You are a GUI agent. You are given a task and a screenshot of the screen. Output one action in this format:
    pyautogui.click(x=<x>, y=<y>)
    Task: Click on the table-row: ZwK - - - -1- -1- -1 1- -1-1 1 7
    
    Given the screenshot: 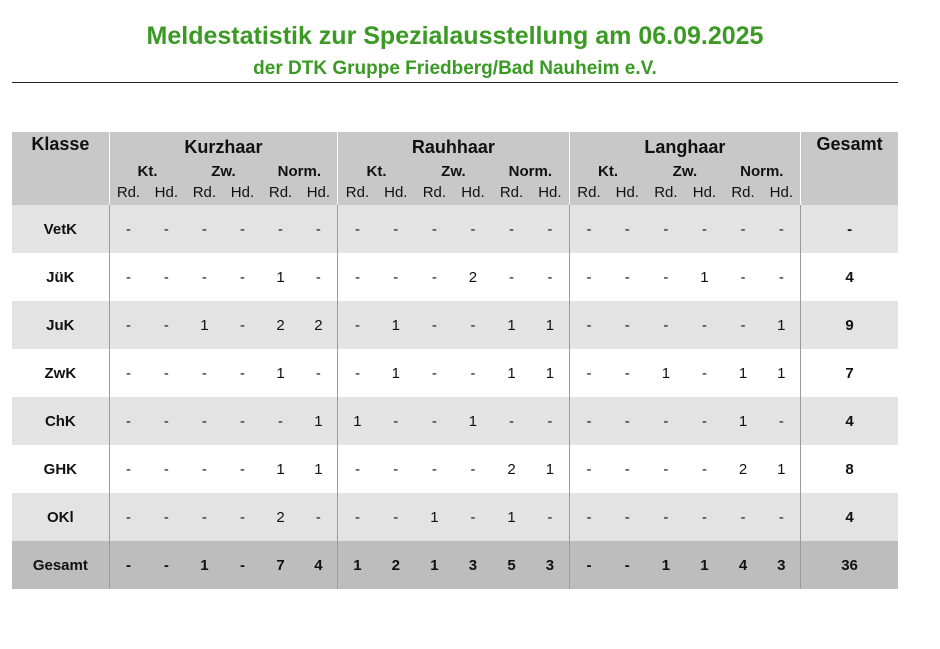 What is the action you would take?
    pyautogui.click(x=455, y=373)
    